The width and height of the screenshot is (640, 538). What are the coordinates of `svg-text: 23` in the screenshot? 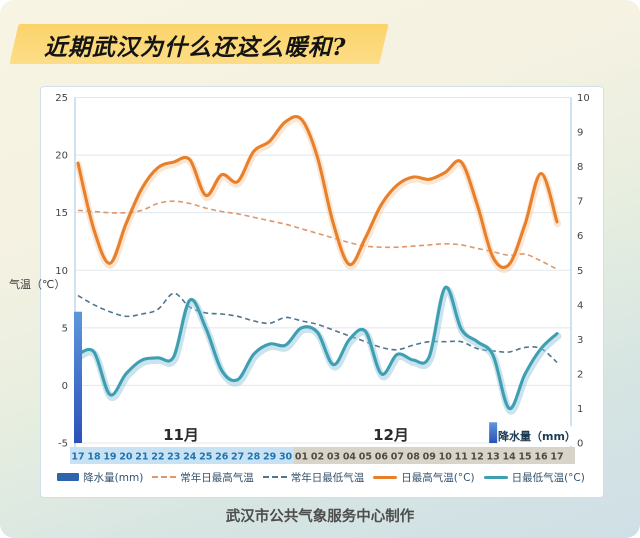 It's located at (173, 457).